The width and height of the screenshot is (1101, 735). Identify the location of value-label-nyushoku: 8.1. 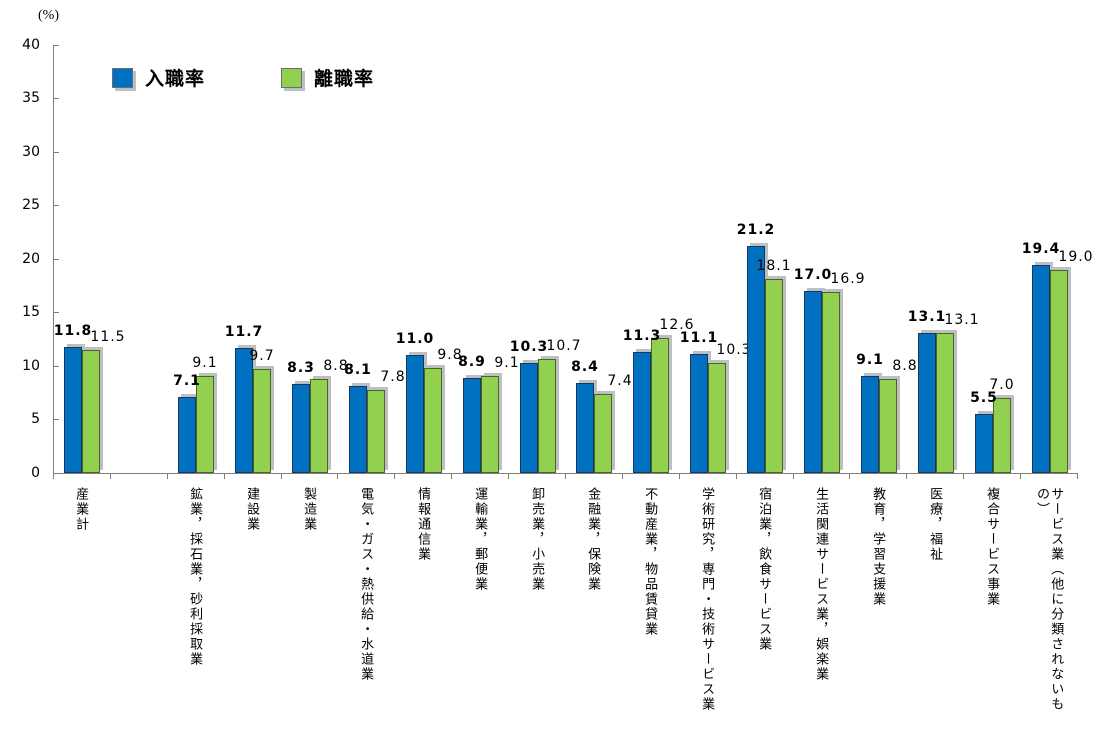
(358, 370).